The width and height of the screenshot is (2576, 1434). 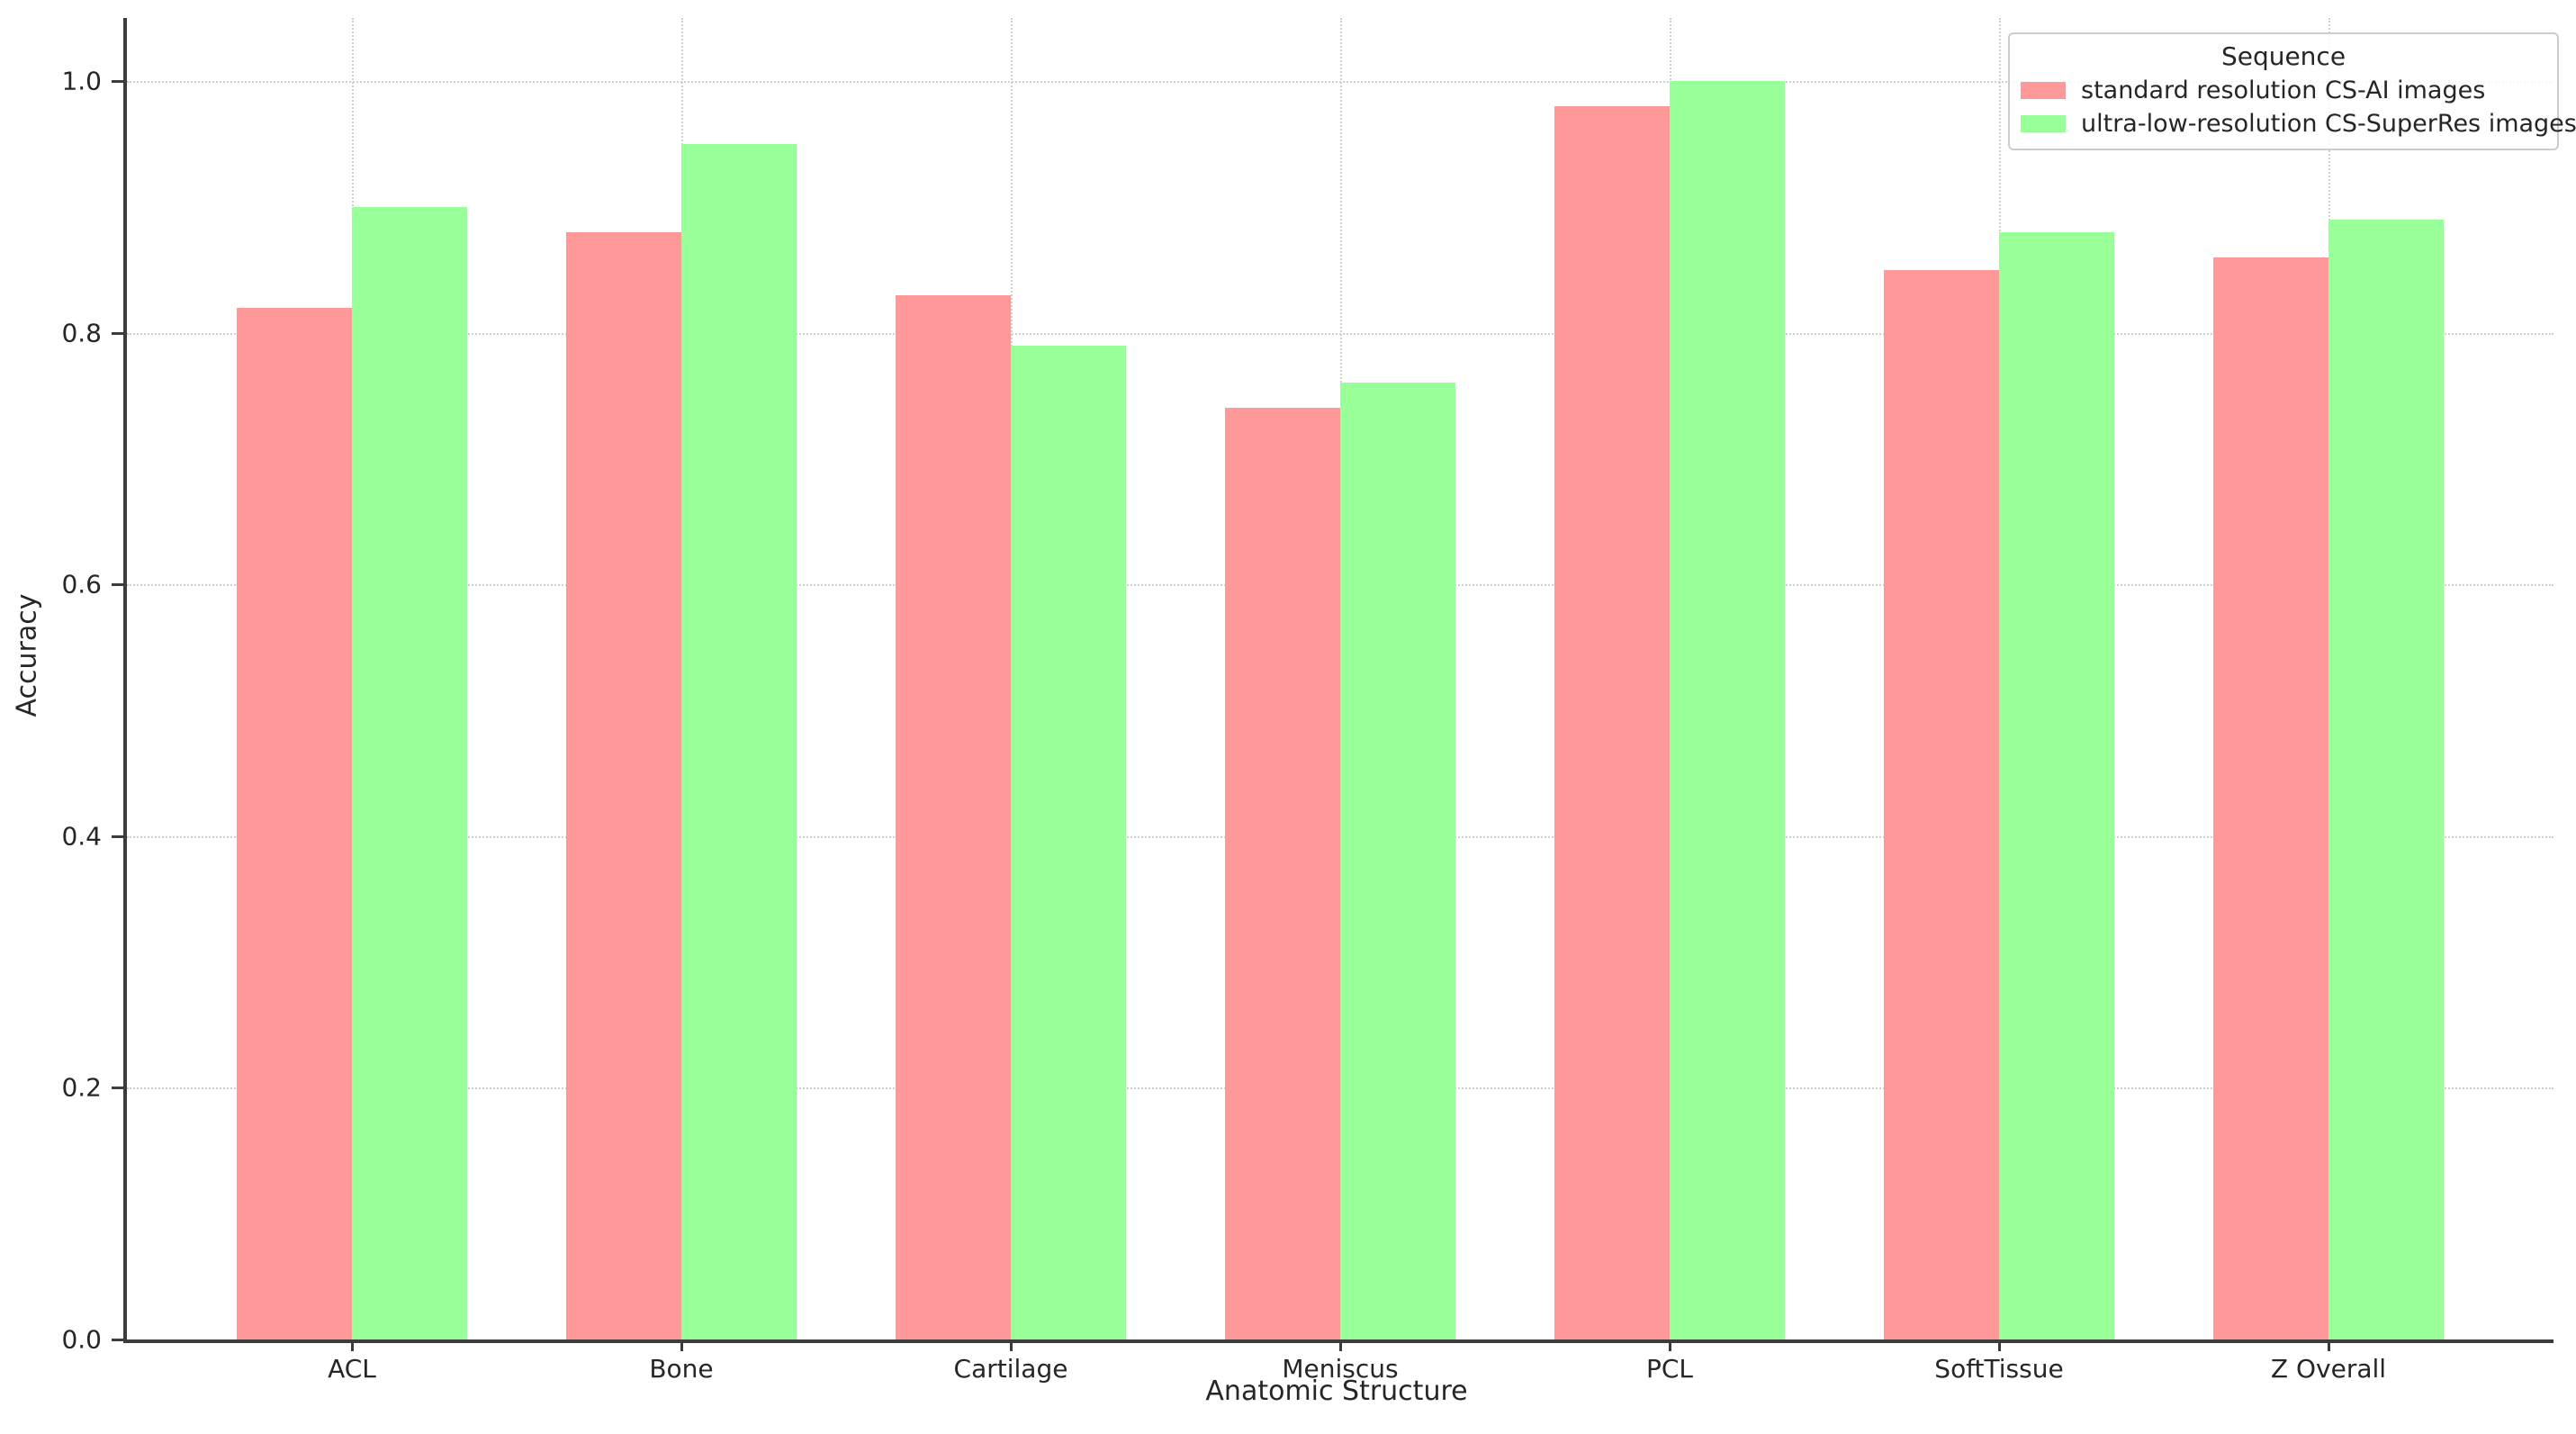 What do you see at coordinates (1669, 1369) in the screenshot?
I see `x-tick-label: PCL` at bounding box center [1669, 1369].